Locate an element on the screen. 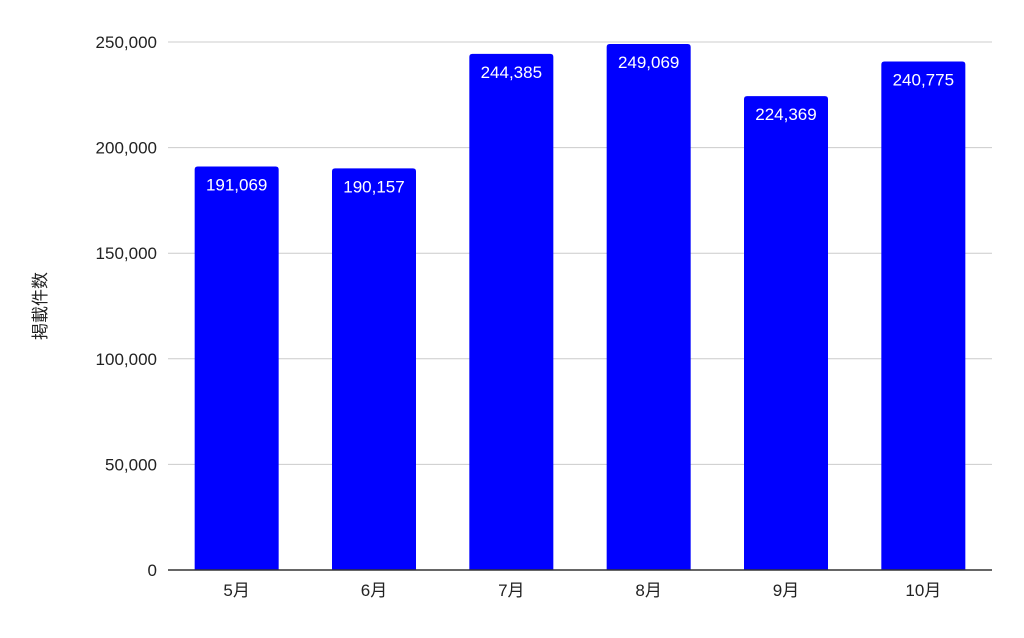 This screenshot has width=1024, height=638. bar-value-label: 224,369 is located at coordinates (785, 114).